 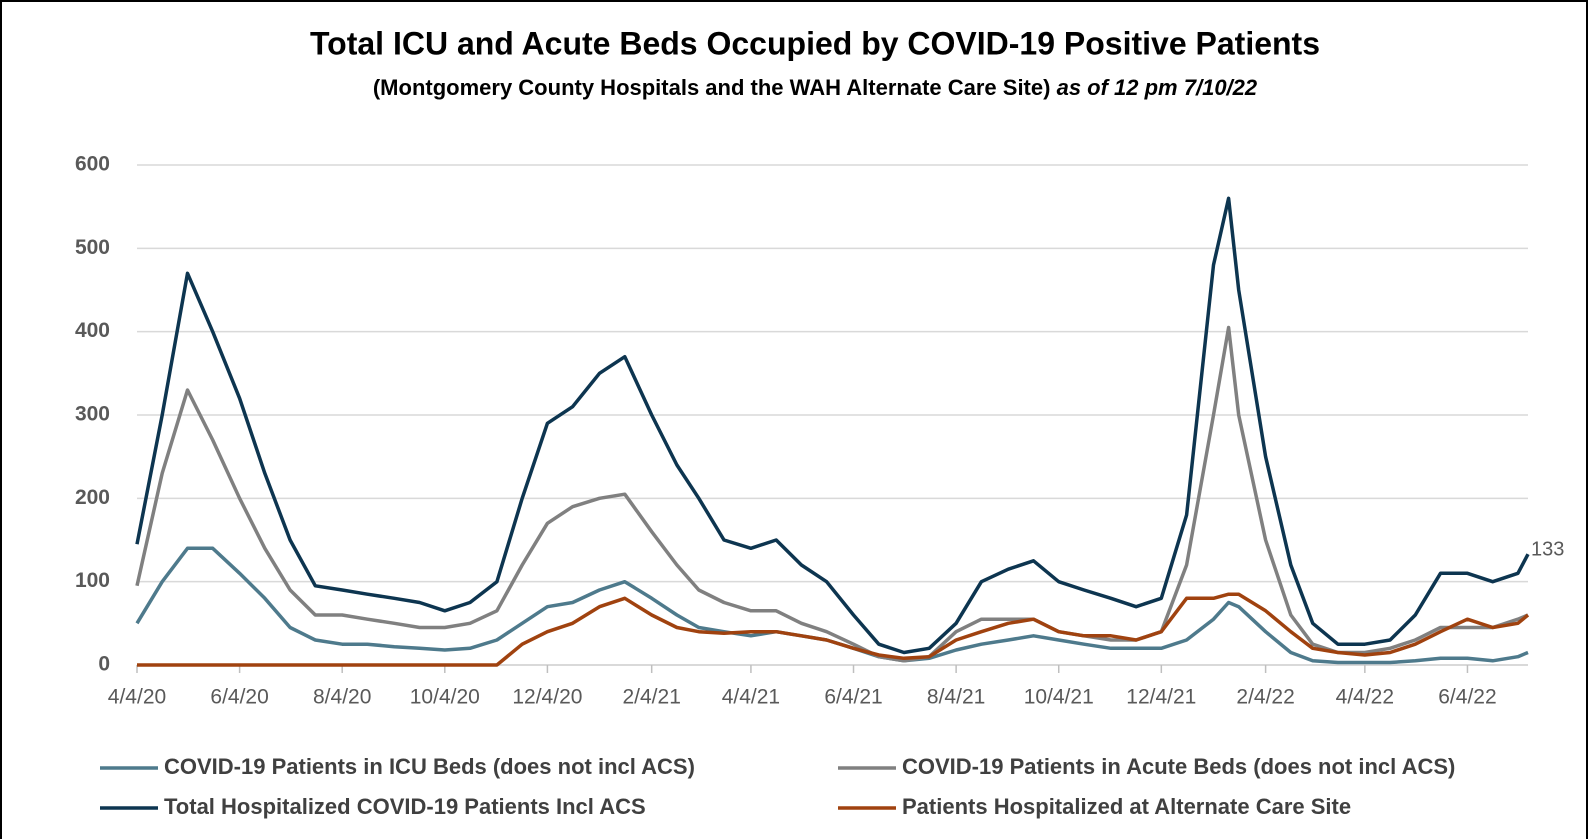 What do you see at coordinates (853, 697) in the screenshot?
I see `x-tick-label: 6/4/21` at bounding box center [853, 697].